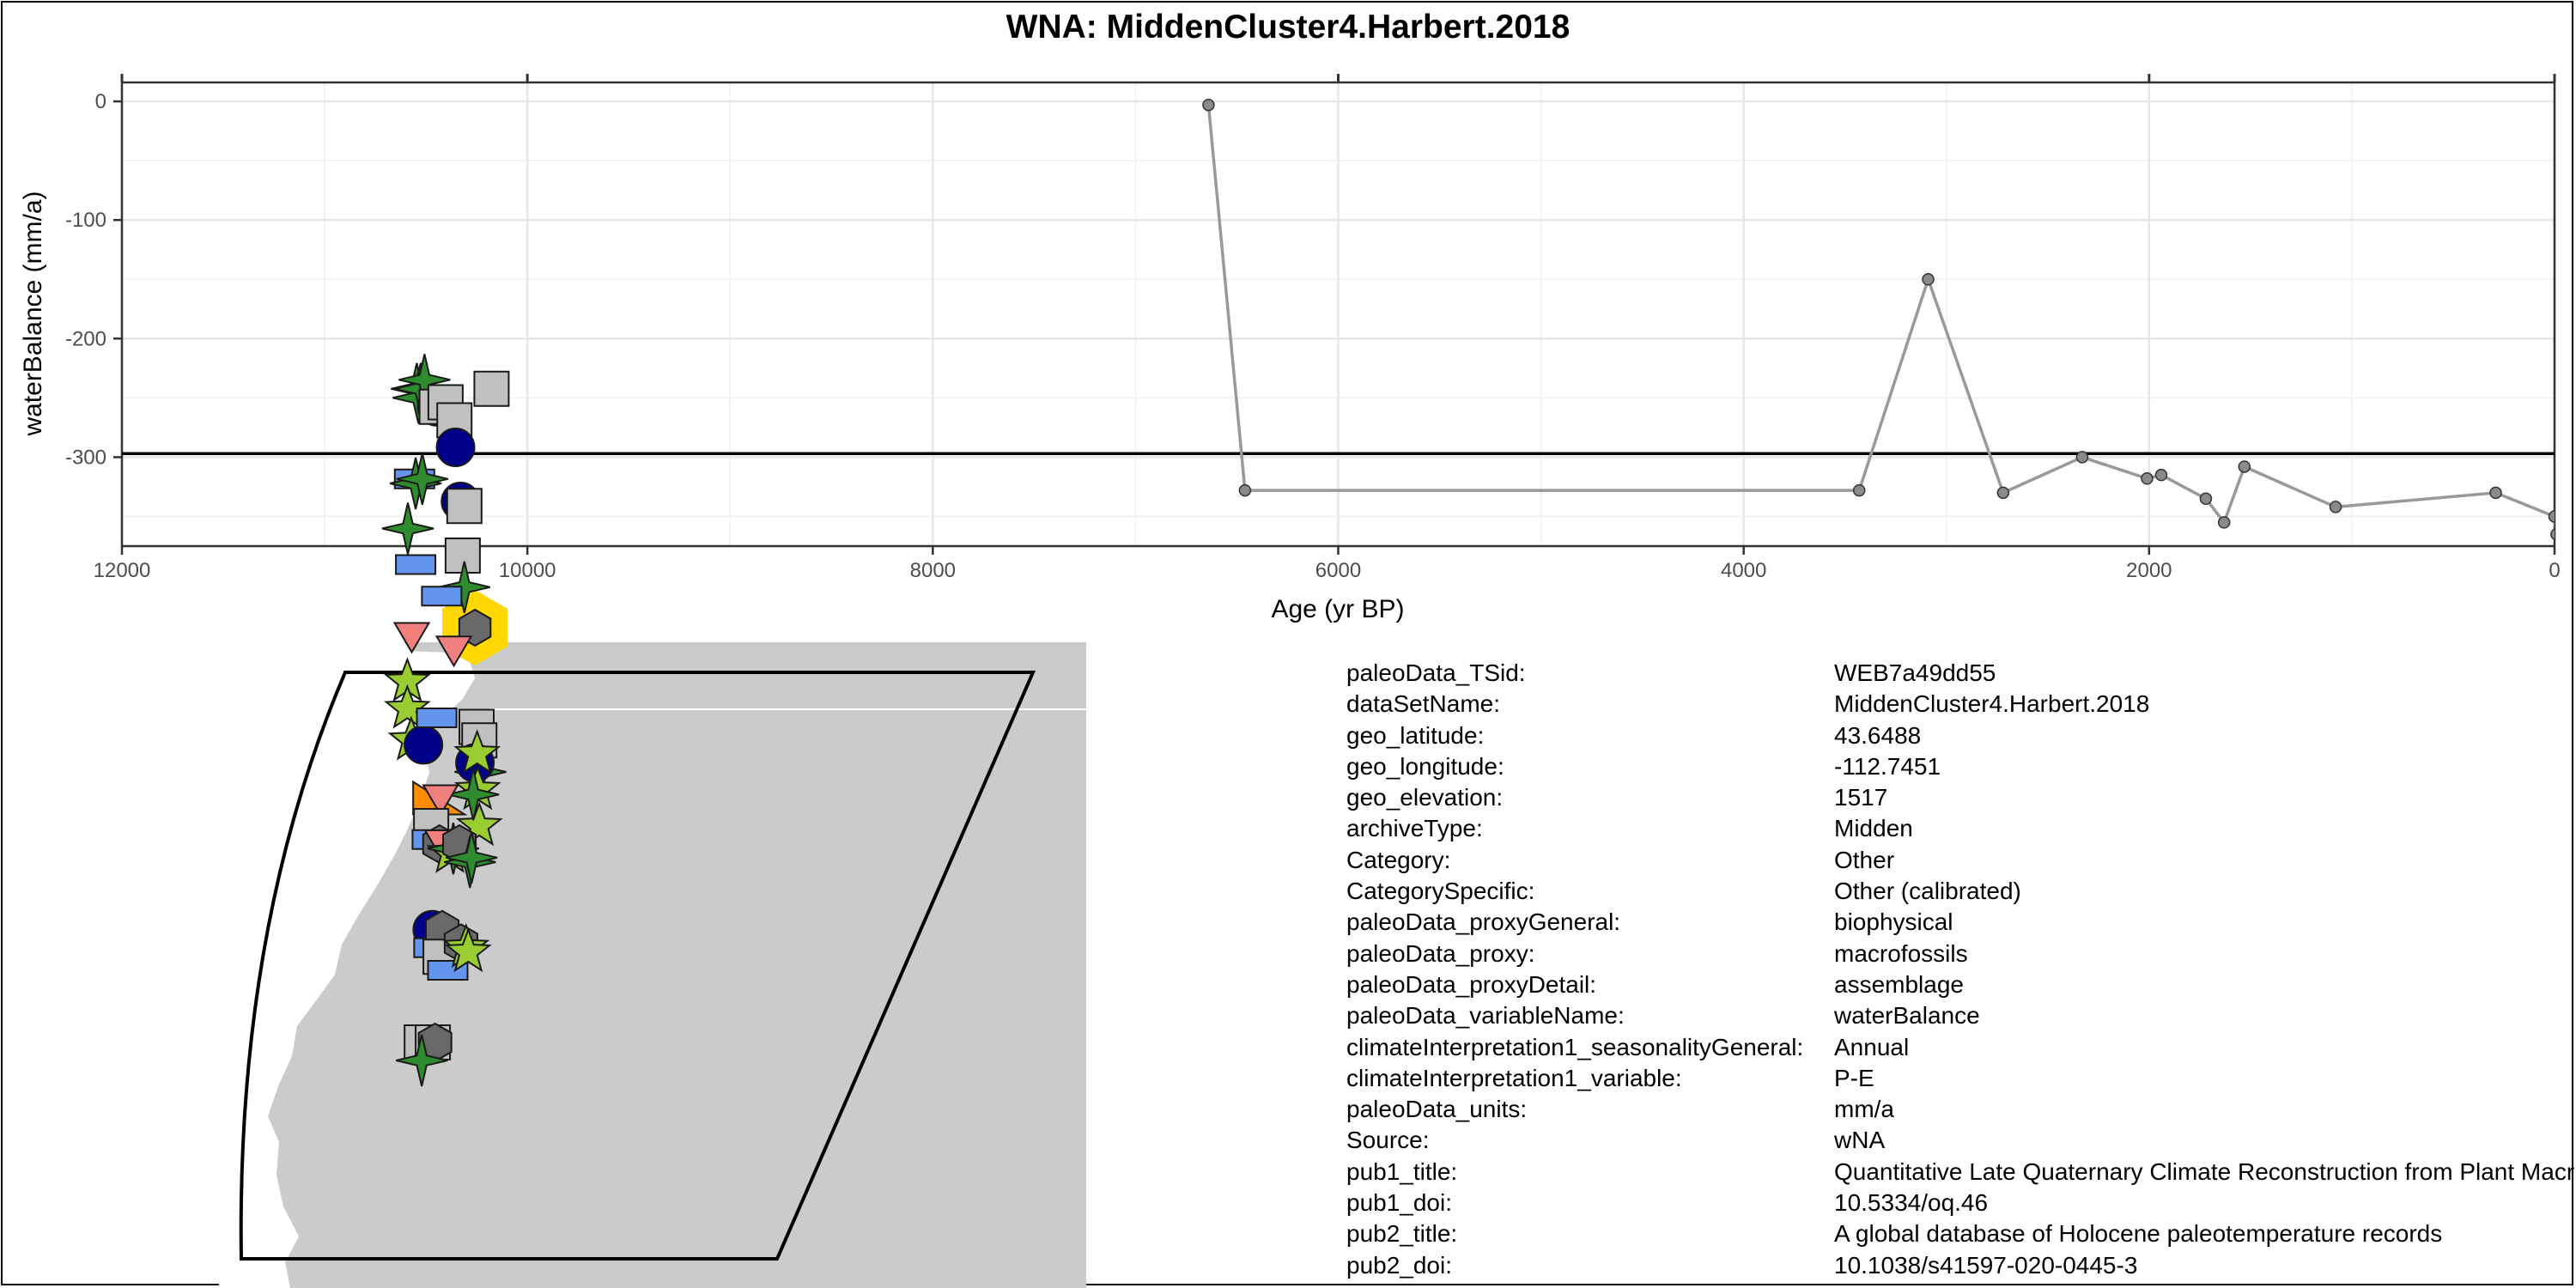 The image size is (2576, 1288). I want to click on metadata-row: geo_latitude: 43.6488, so click(1960, 737).